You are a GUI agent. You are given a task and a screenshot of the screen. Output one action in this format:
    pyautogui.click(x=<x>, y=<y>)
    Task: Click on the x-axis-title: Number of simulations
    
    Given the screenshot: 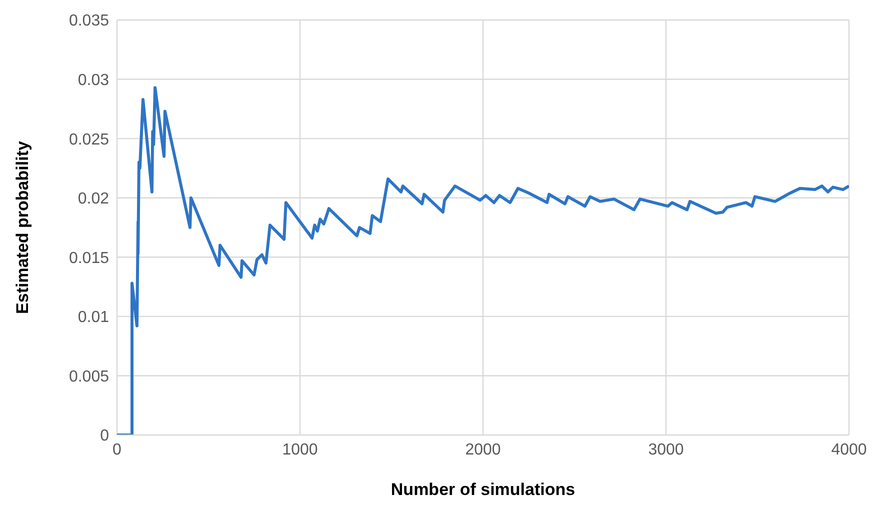 What is the action you would take?
    pyautogui.click(x=483, y=489)
    